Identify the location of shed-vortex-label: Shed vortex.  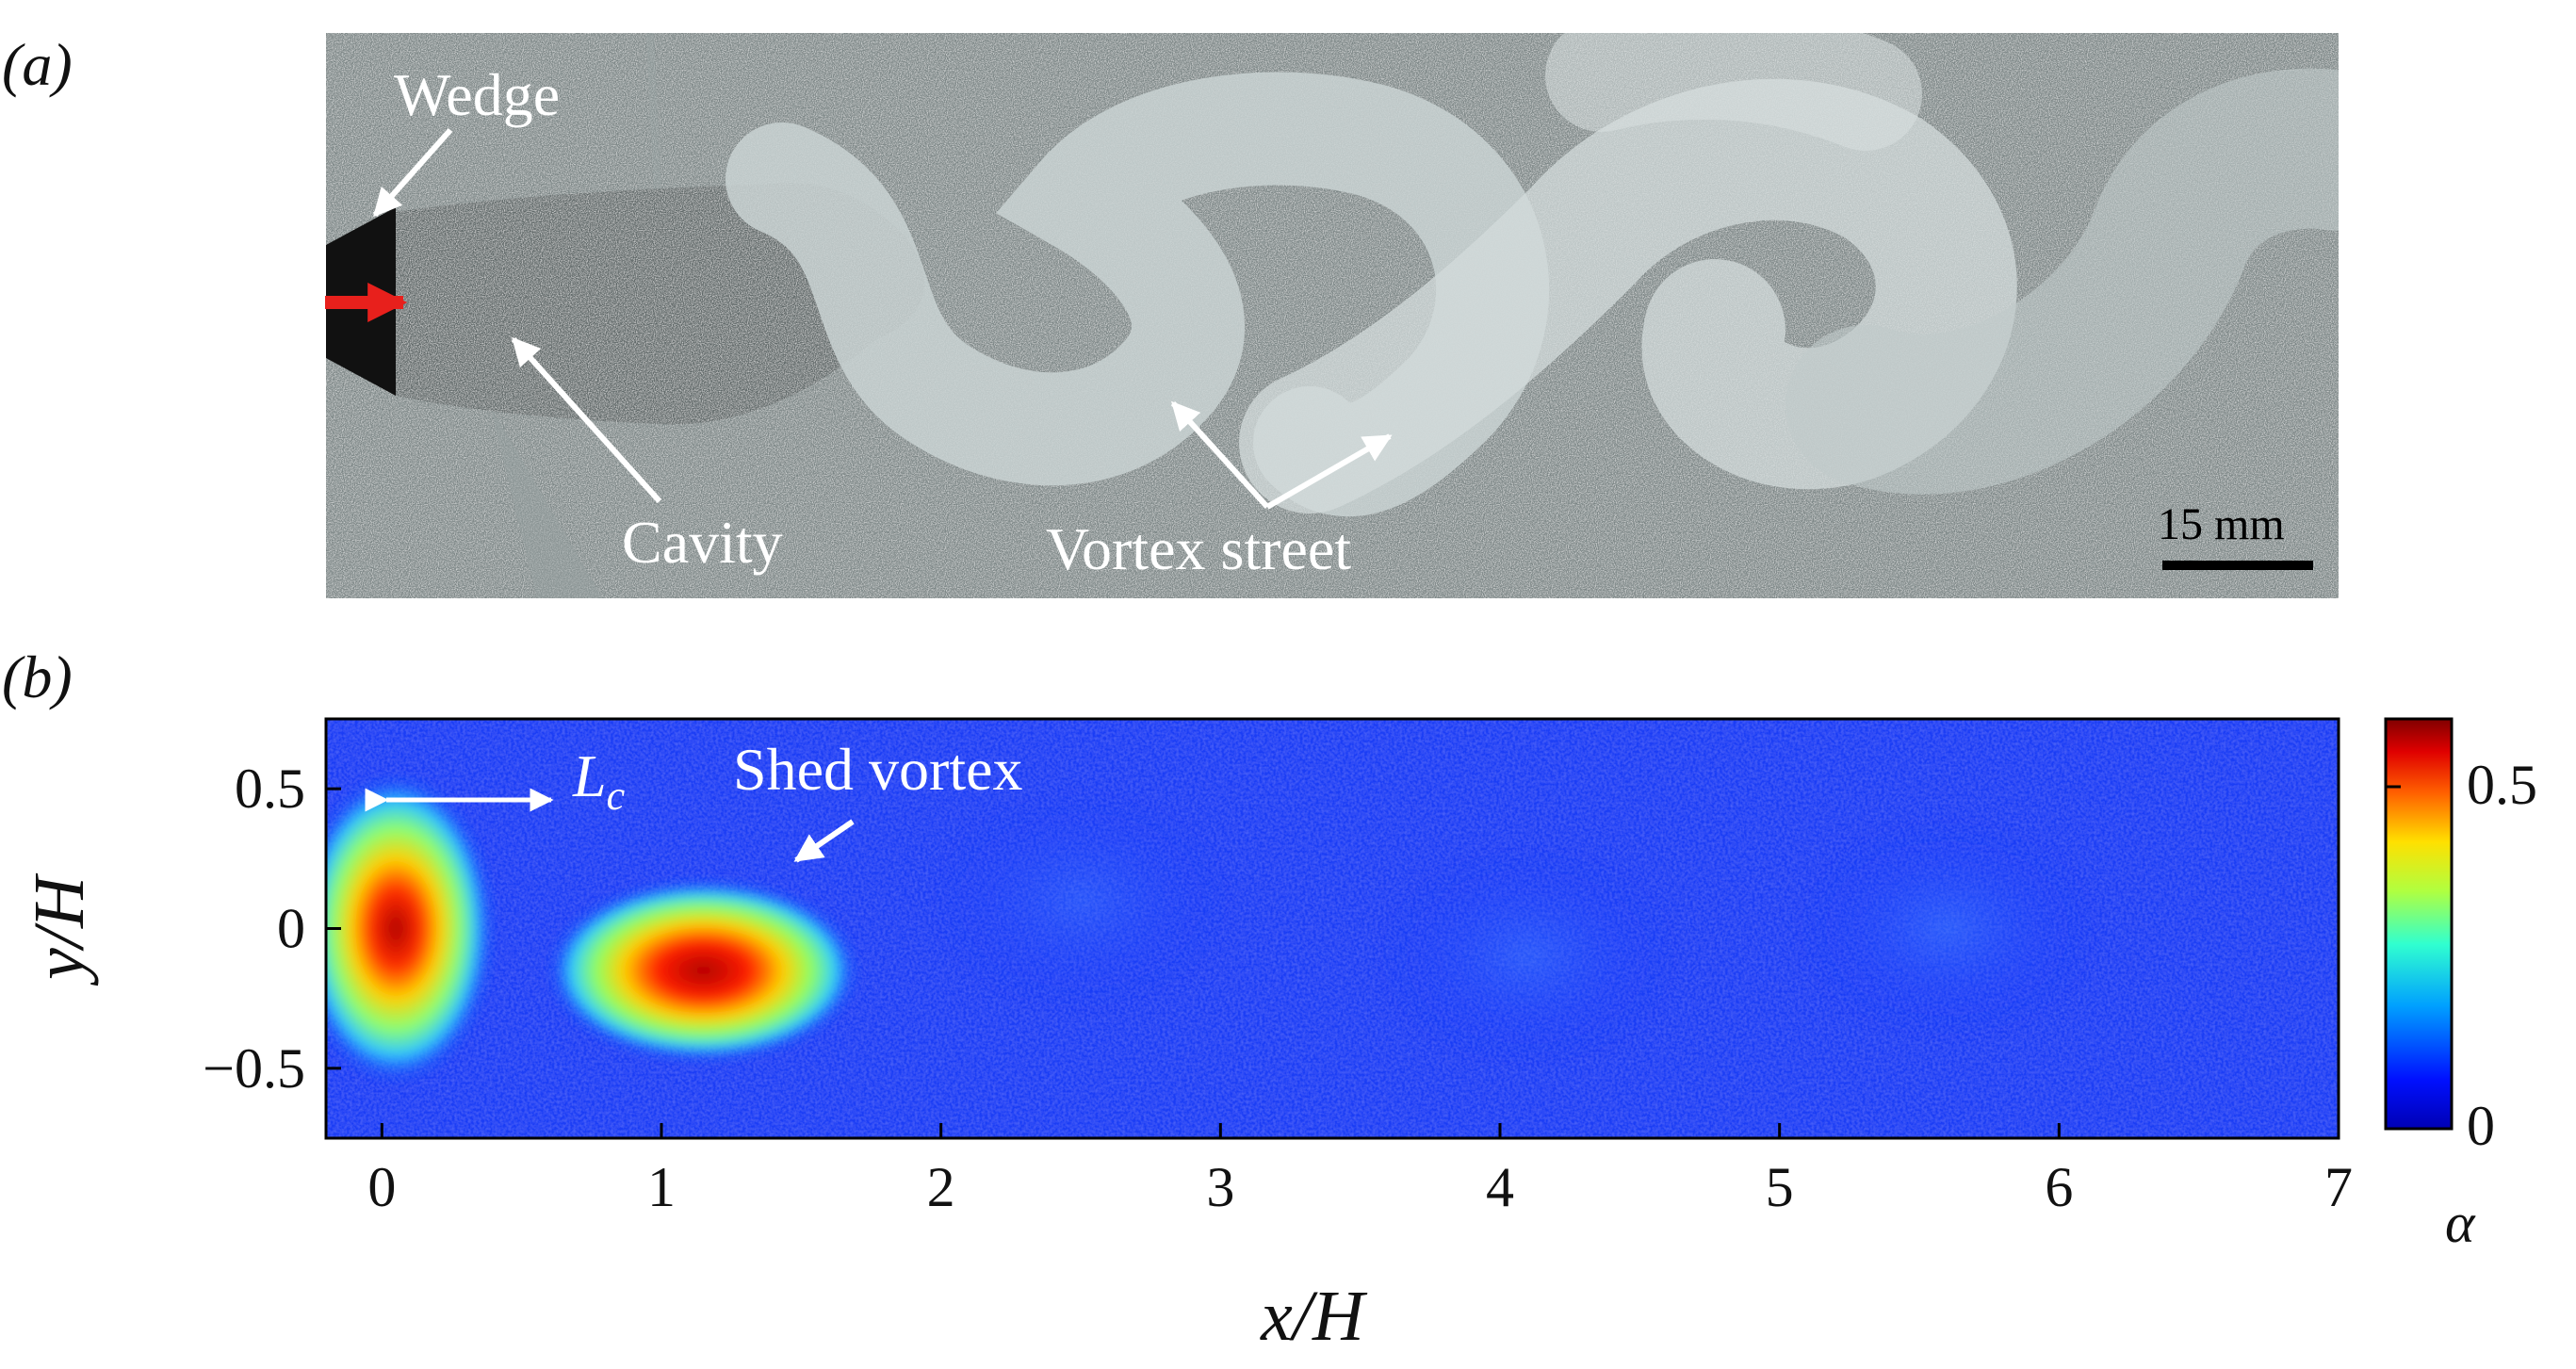
(878, 770).